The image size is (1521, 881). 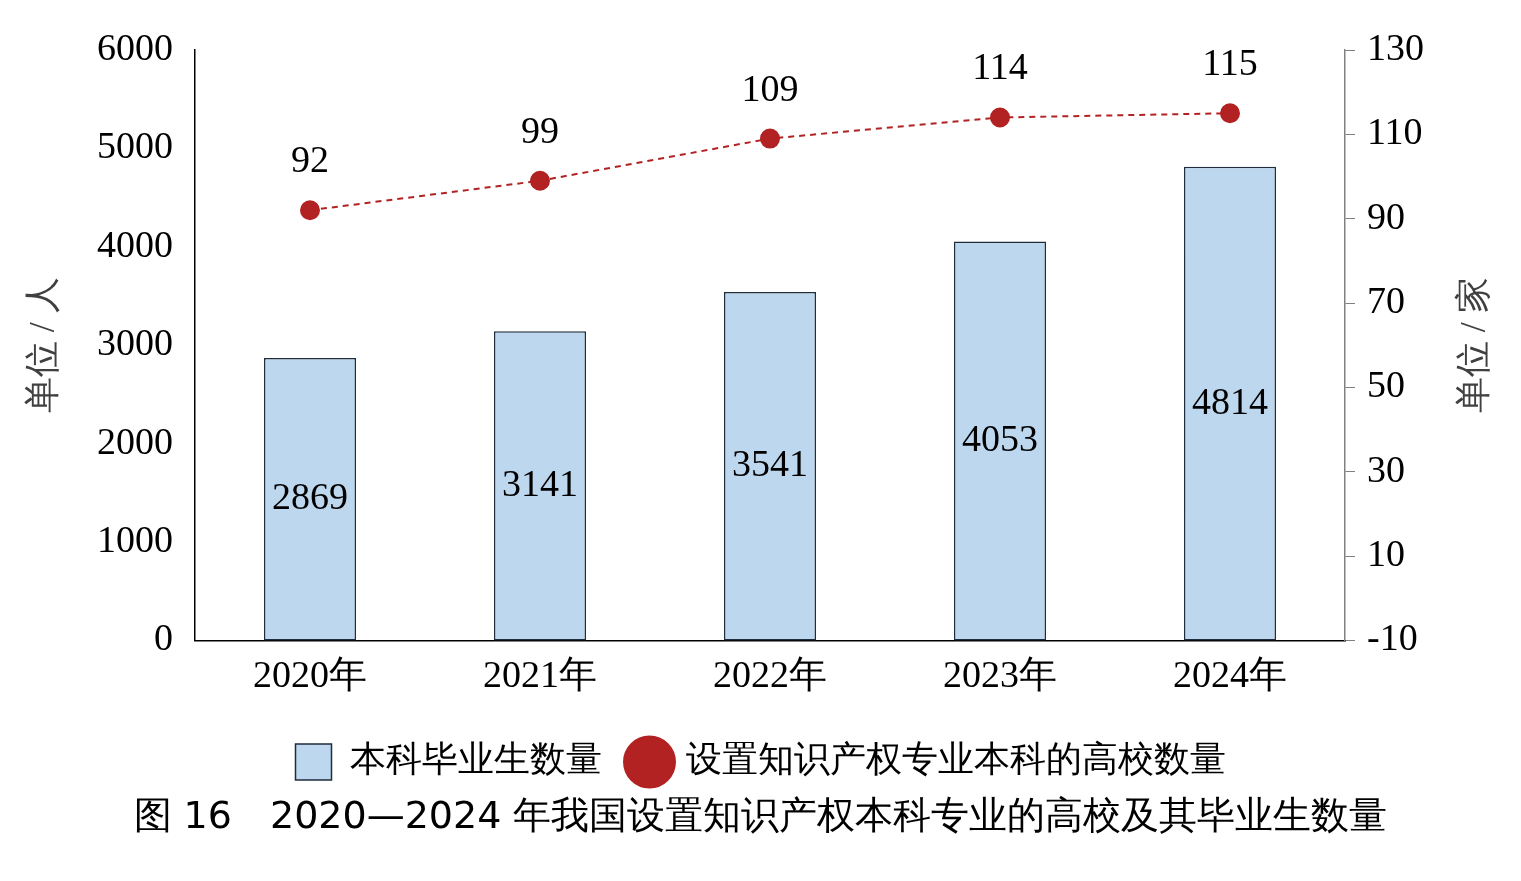 I want to click on y2-tick-label: 110, so click(x=1395, y=131).